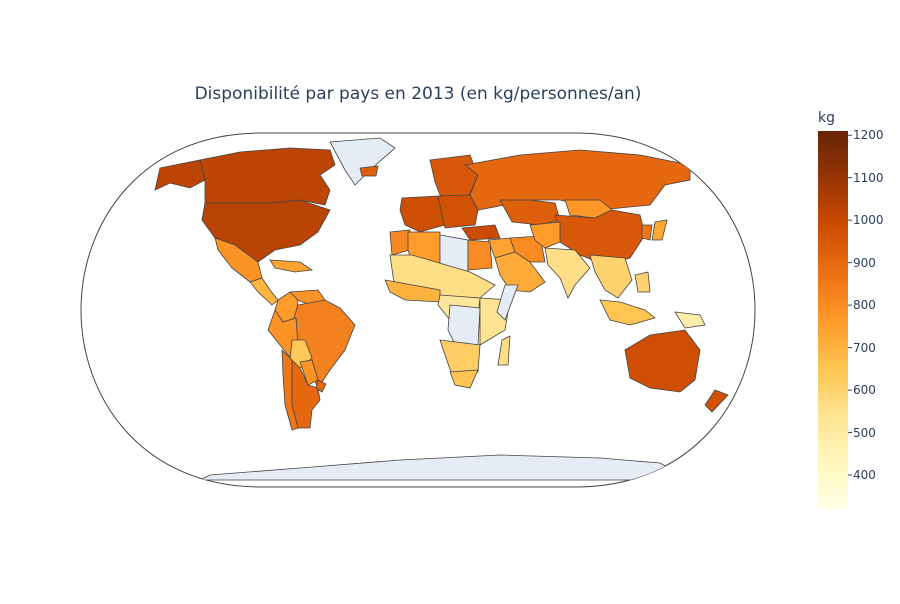 This screenshot has width=900, height=604. I want to click on country-region: Chile, so click(290, 389).